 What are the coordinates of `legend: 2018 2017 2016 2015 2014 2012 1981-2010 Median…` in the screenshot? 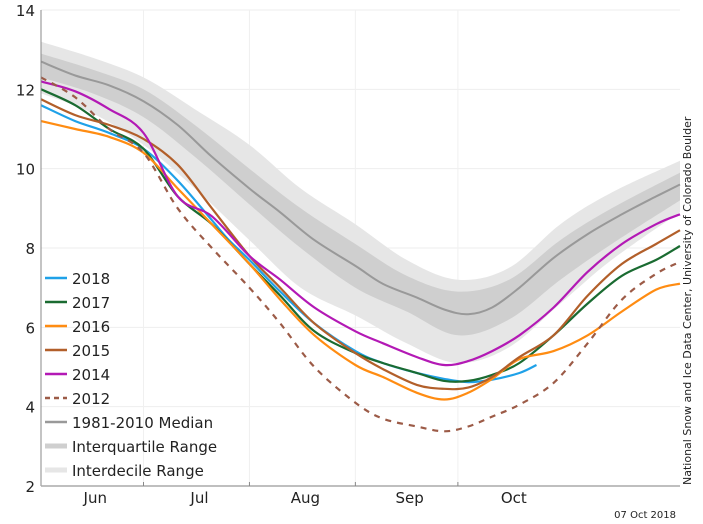 It's located at (131, 375).